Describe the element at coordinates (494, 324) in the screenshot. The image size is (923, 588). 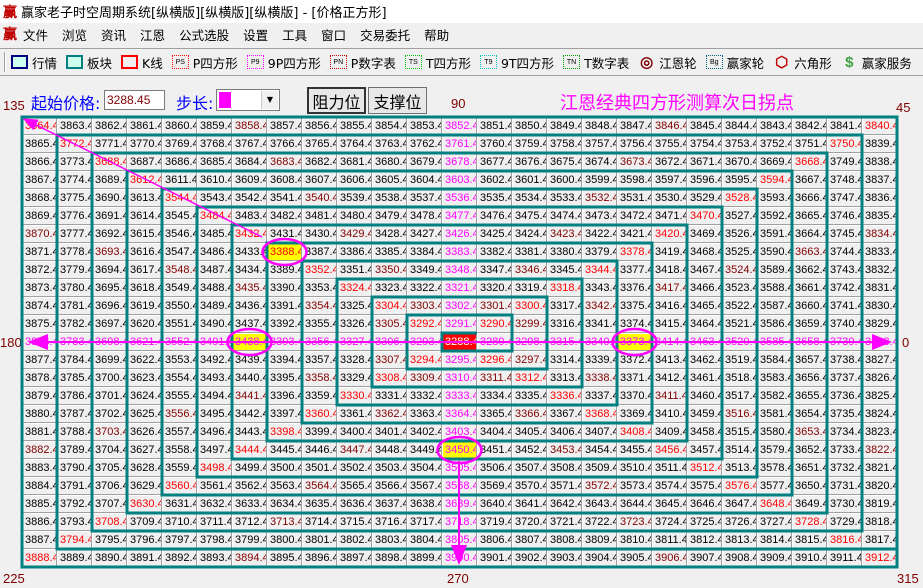
I see `grid-cell: 3290.45` at that location.